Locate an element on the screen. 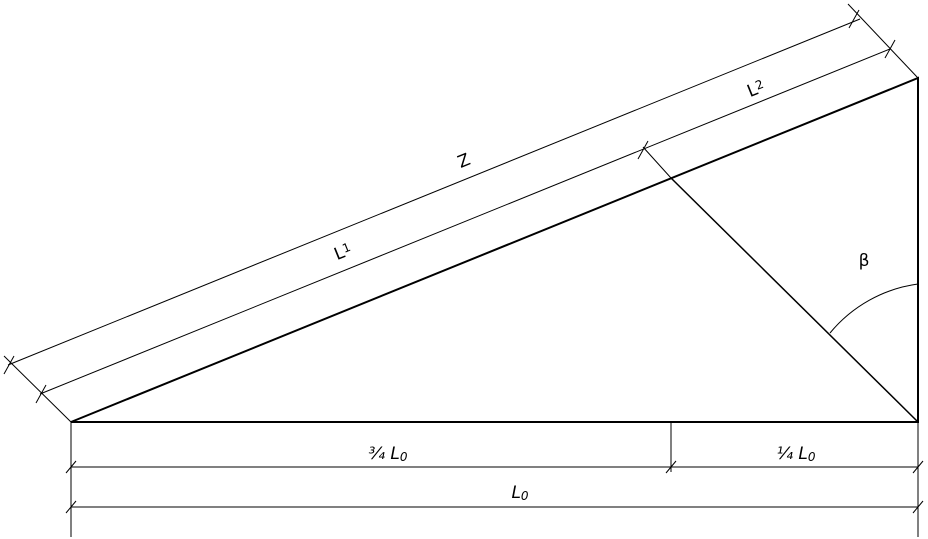  label-main: L is located at coordinates (515, 493).